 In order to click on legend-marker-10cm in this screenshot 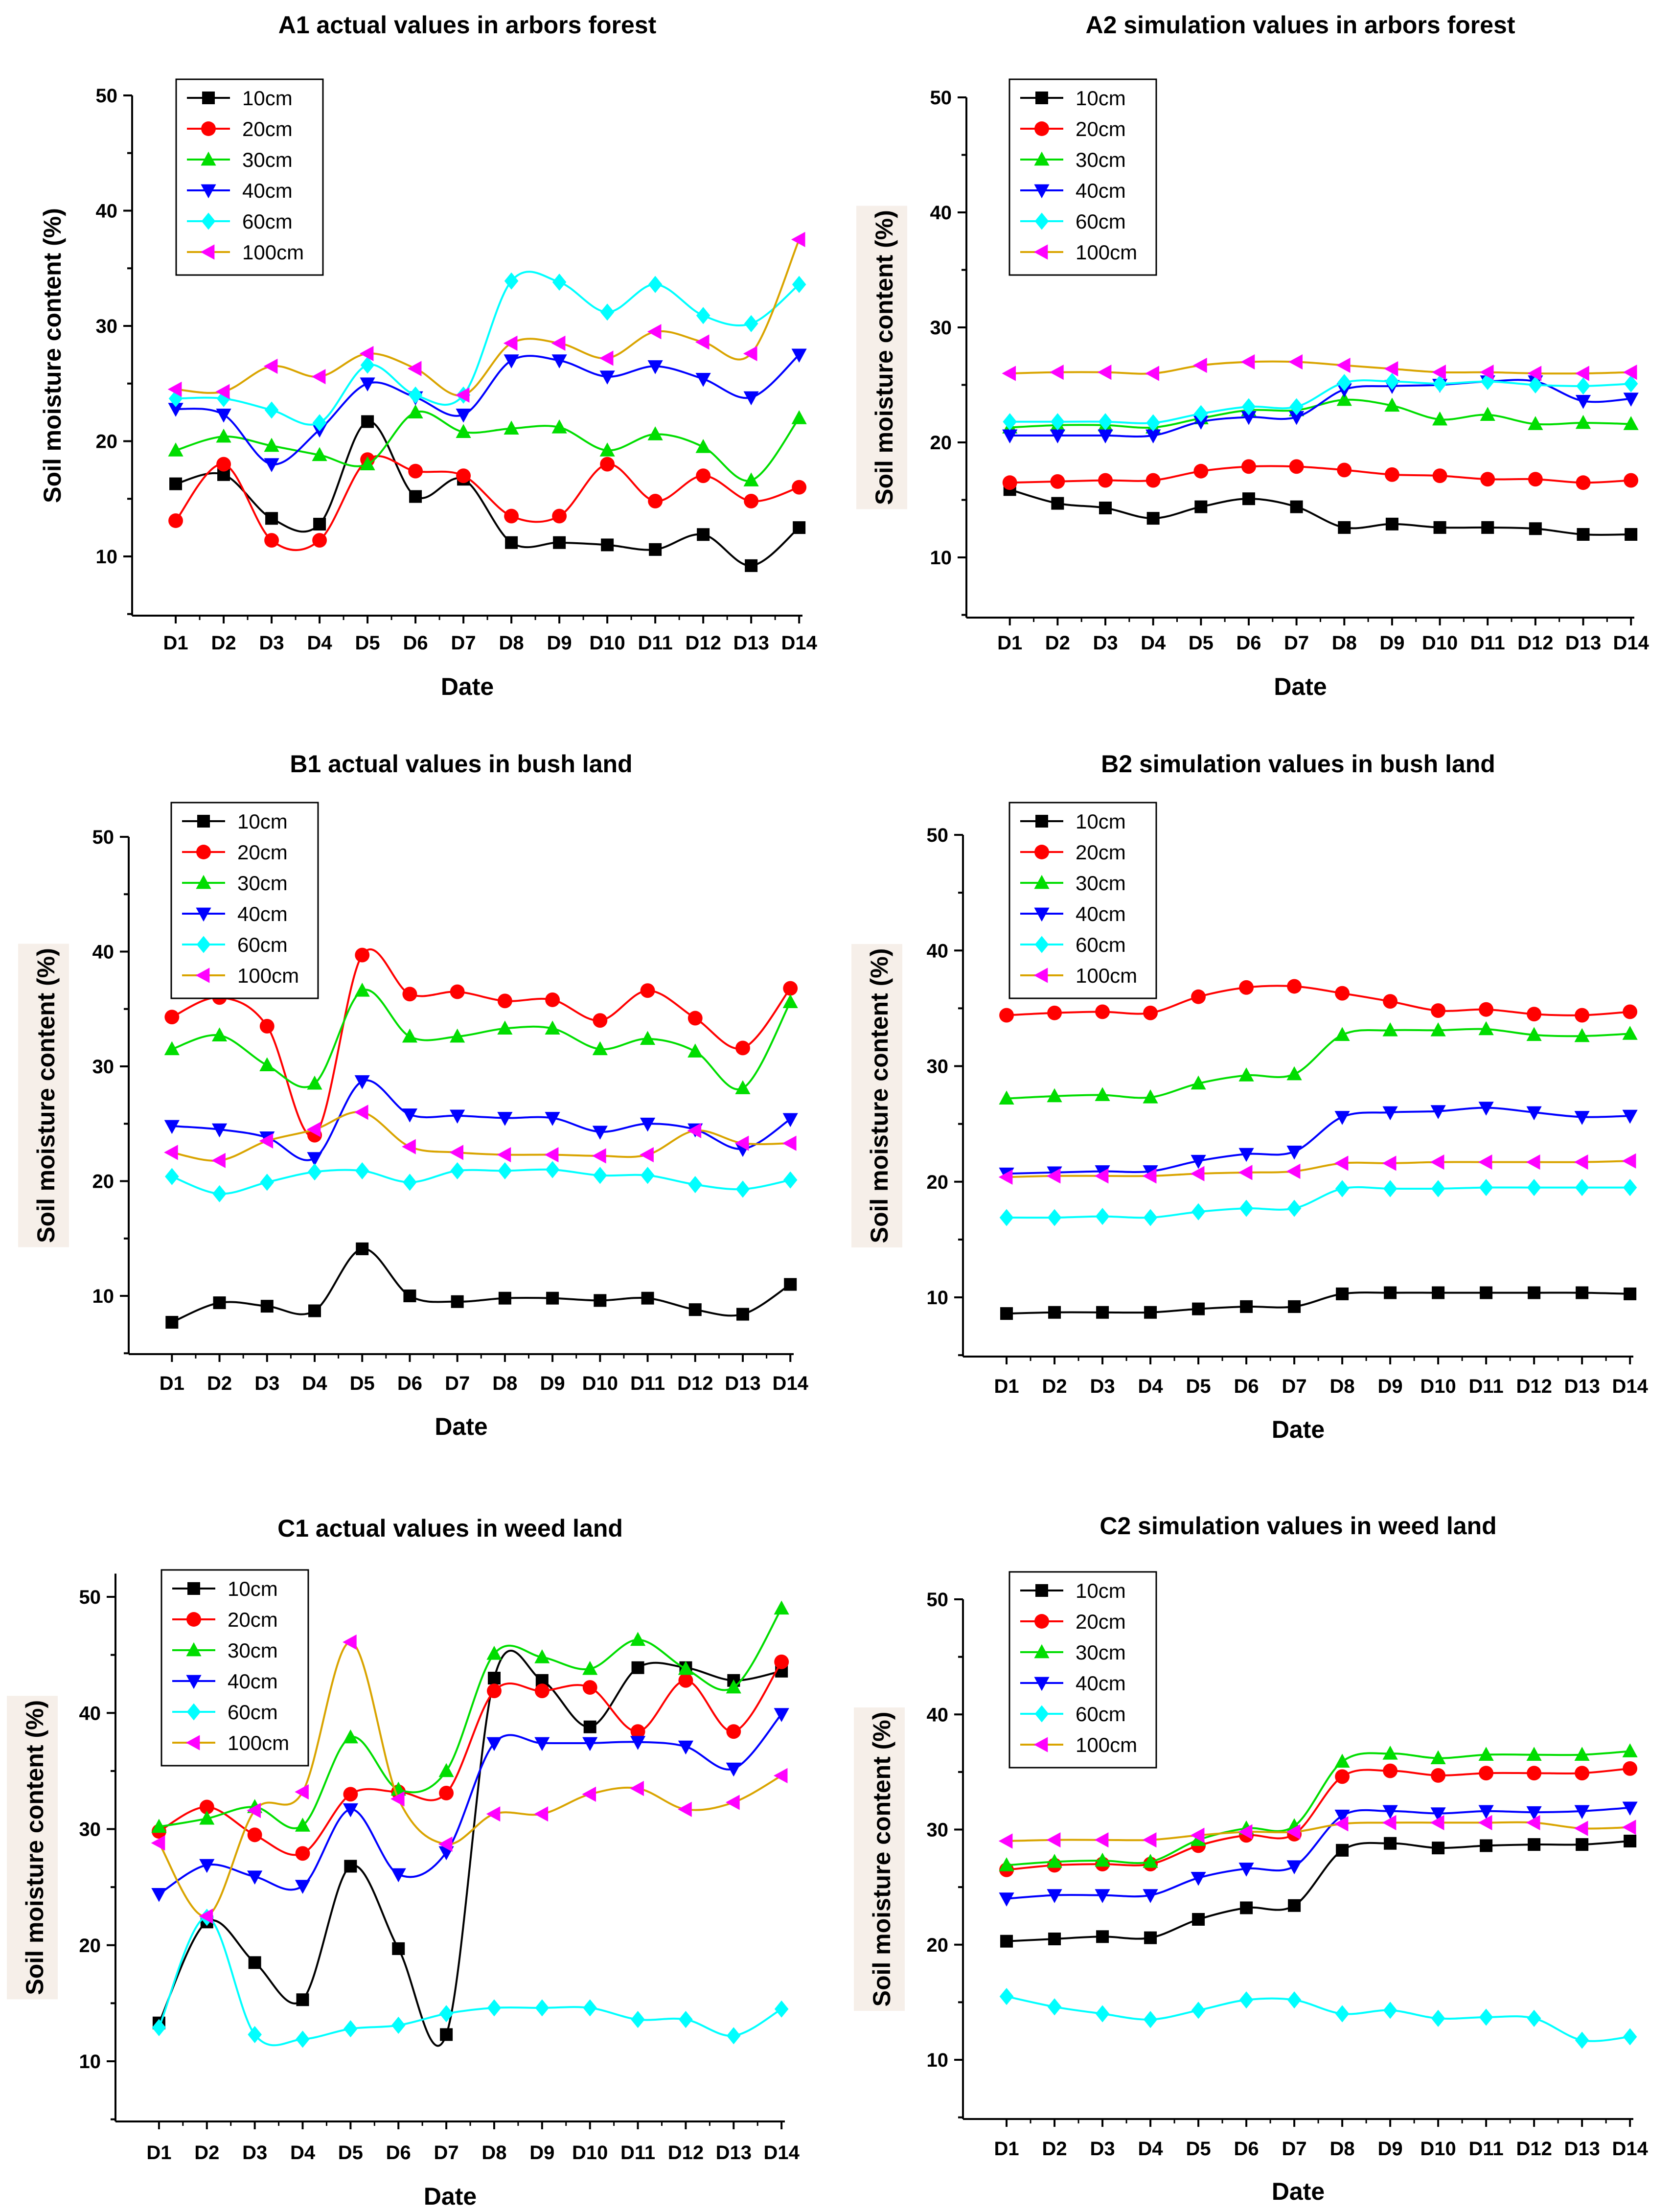, I will do `click(203, 821)`.